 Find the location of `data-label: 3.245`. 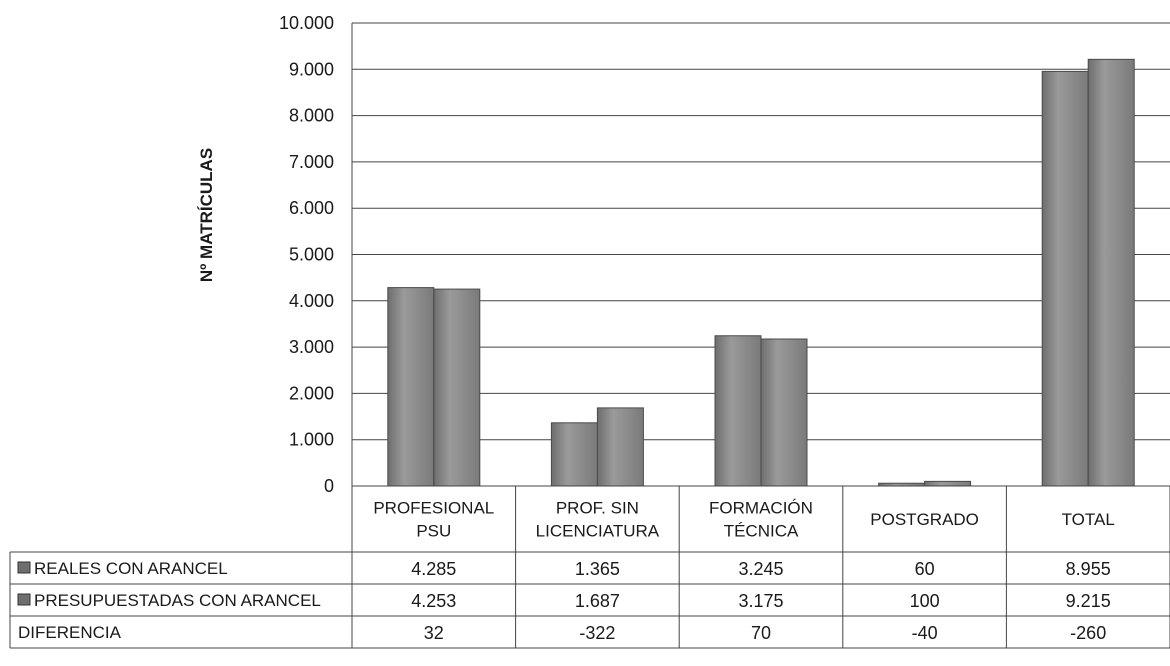

data-label: 3.245 is located at coordinates (760, 569).